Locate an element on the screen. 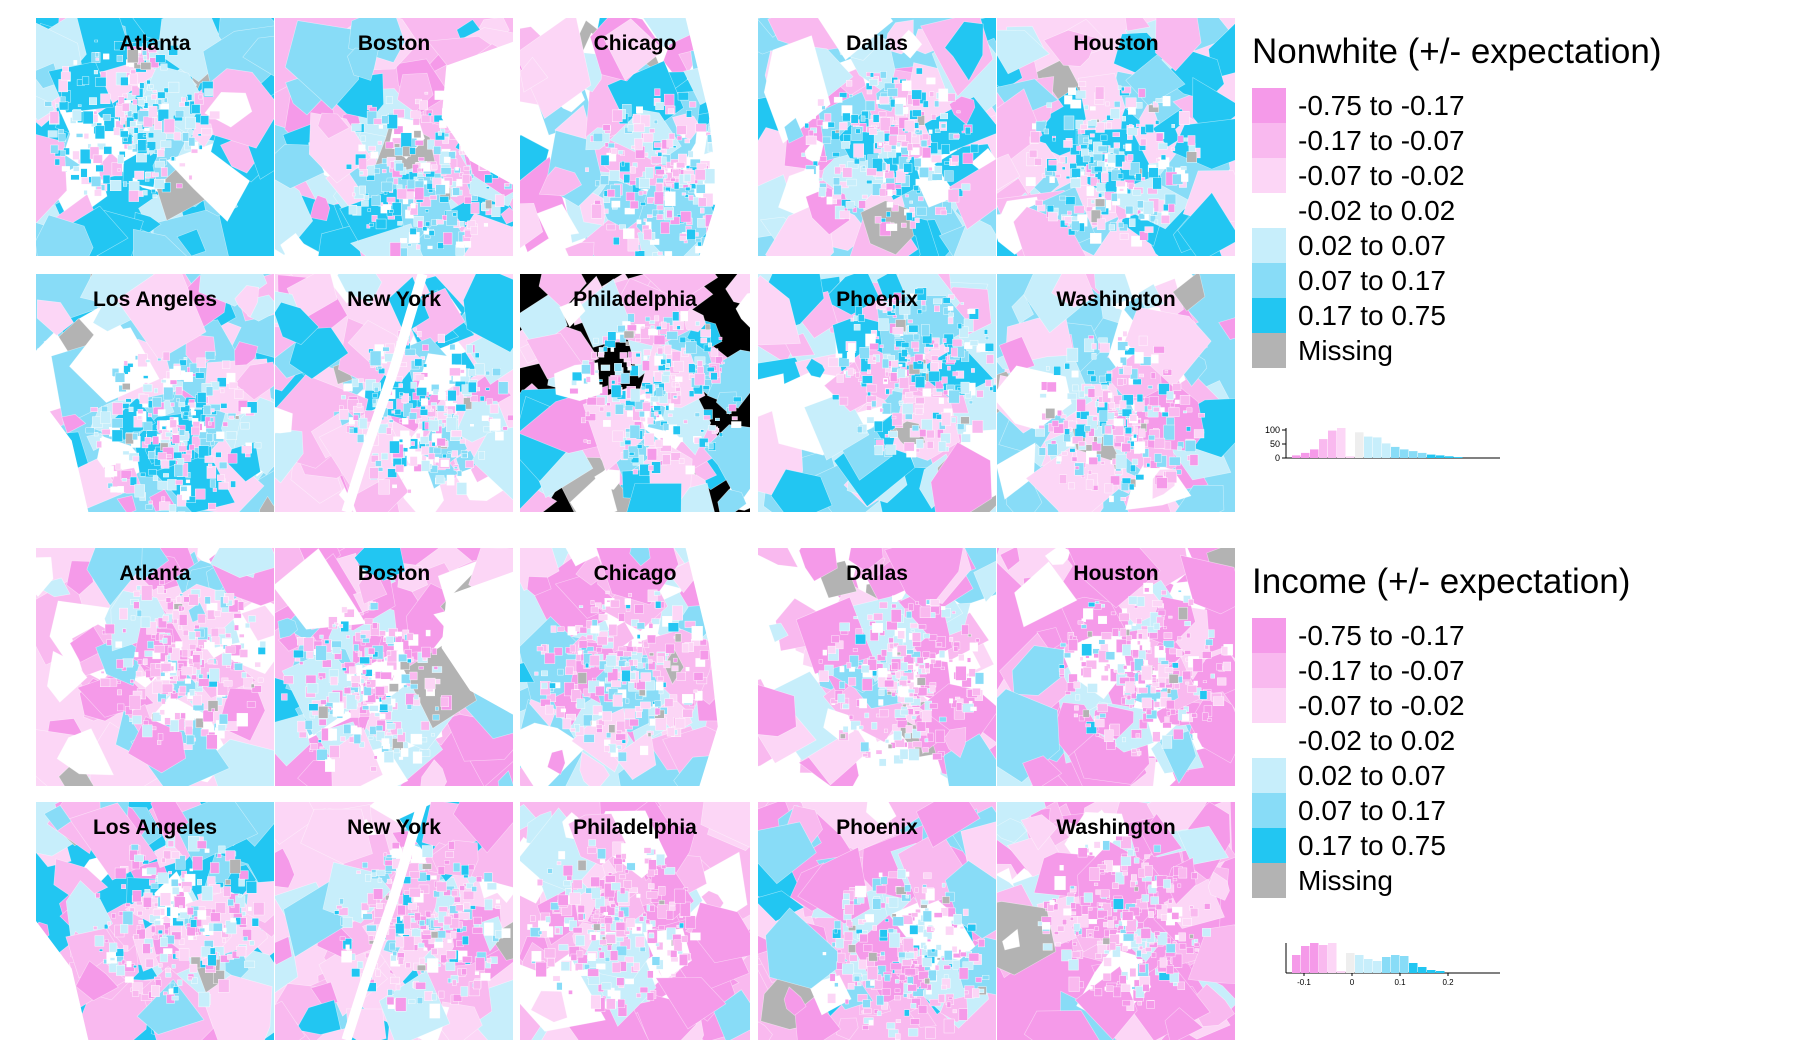 Image resolution: width=1800 pixels, height=1050 pixels. legend-label: 0.07 to 0.17 is located at coordinates (1372, 280).